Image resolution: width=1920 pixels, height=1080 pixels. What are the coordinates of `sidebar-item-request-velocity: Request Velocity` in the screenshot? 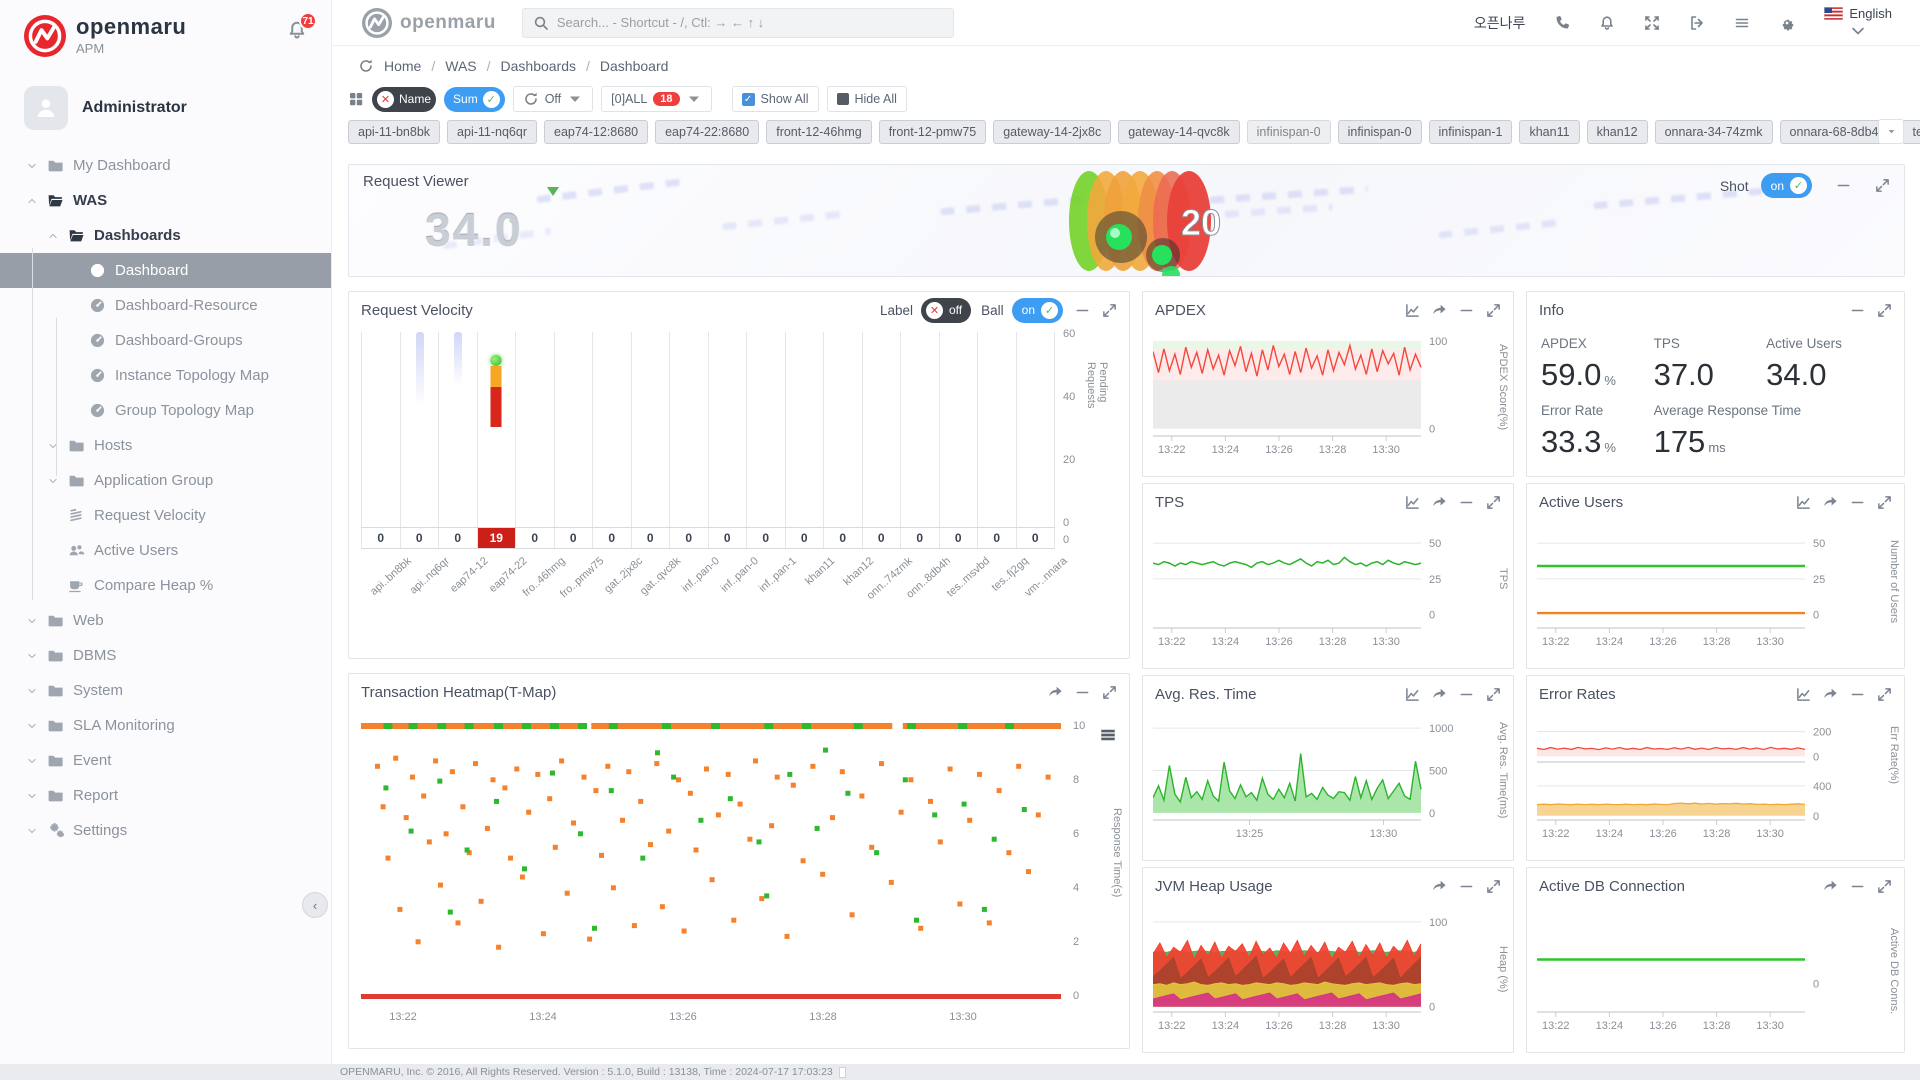 It's located at (165, 515).